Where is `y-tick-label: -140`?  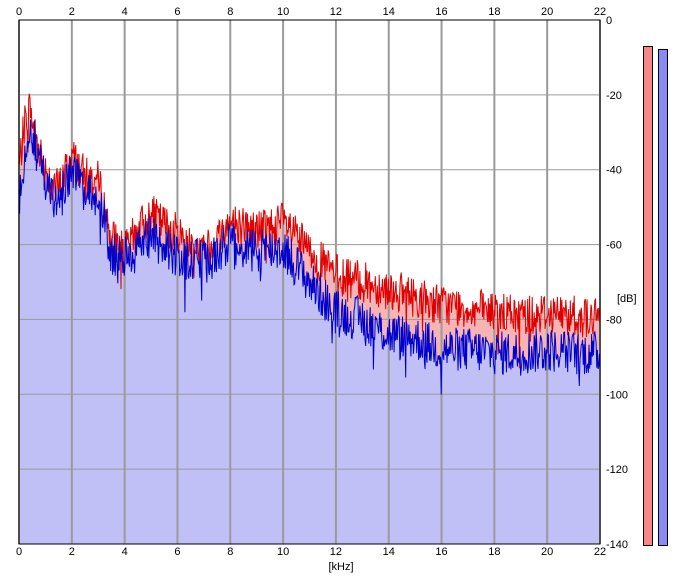 y-tick-label: -140 is located at coordinates (617, 545).